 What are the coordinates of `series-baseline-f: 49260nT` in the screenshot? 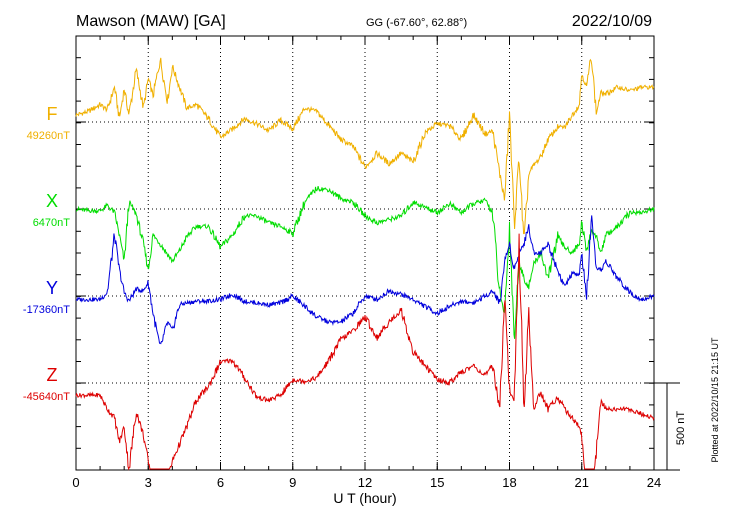 It's located at (49, 136).